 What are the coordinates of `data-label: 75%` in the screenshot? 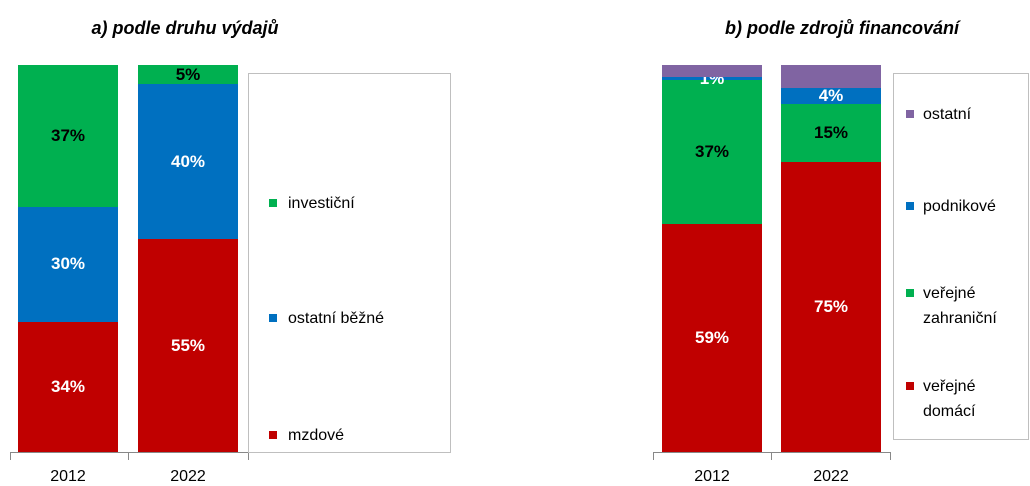 It's located at (831, 306).